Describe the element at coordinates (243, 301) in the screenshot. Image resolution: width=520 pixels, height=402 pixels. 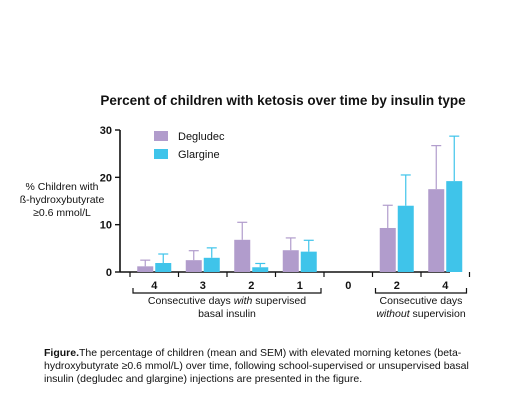
I see `group-label-part: with` at that location.